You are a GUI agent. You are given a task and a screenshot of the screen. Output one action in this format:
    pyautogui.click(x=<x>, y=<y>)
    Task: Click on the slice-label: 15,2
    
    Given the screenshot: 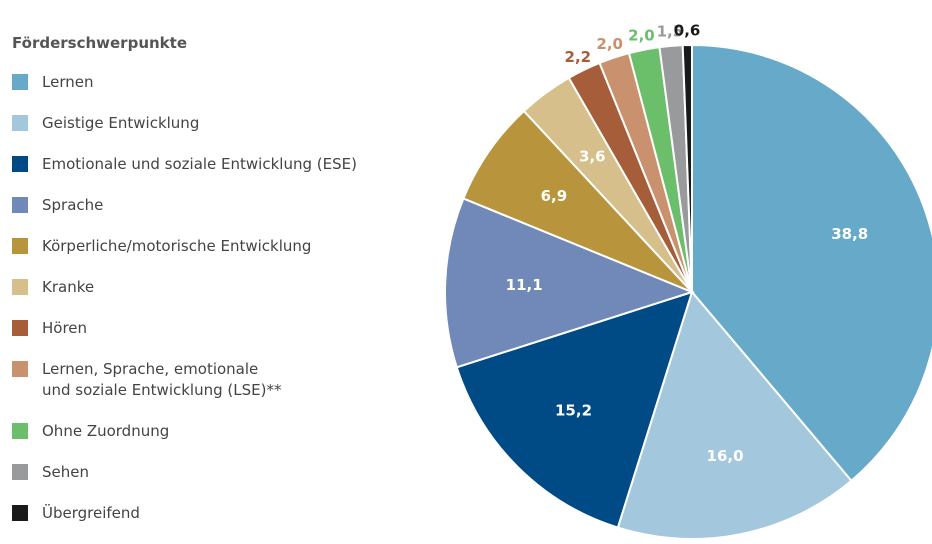 What is the action you would take?
    pyautogui.click(x=573, y=411)
    